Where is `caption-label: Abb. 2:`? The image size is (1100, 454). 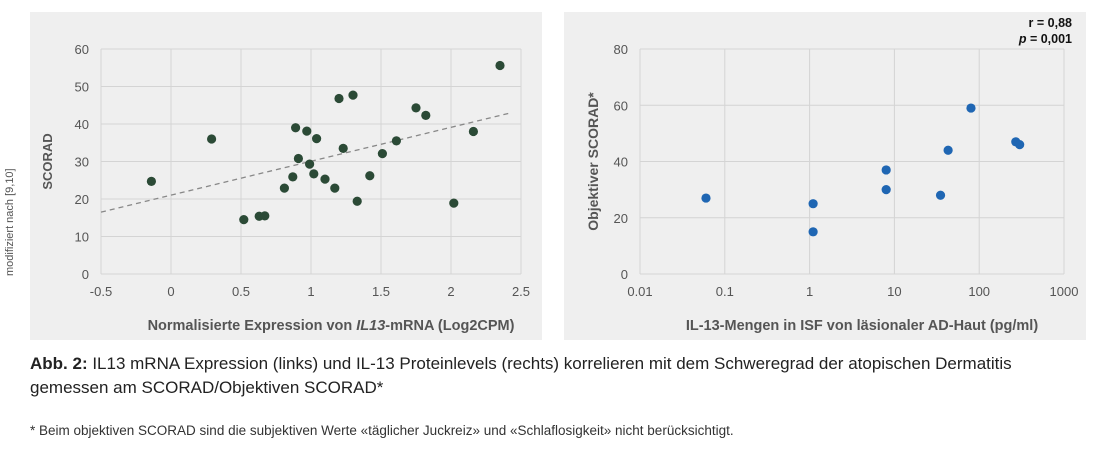 caption-label: Abb. 2: is located at coordinates (59, 363).